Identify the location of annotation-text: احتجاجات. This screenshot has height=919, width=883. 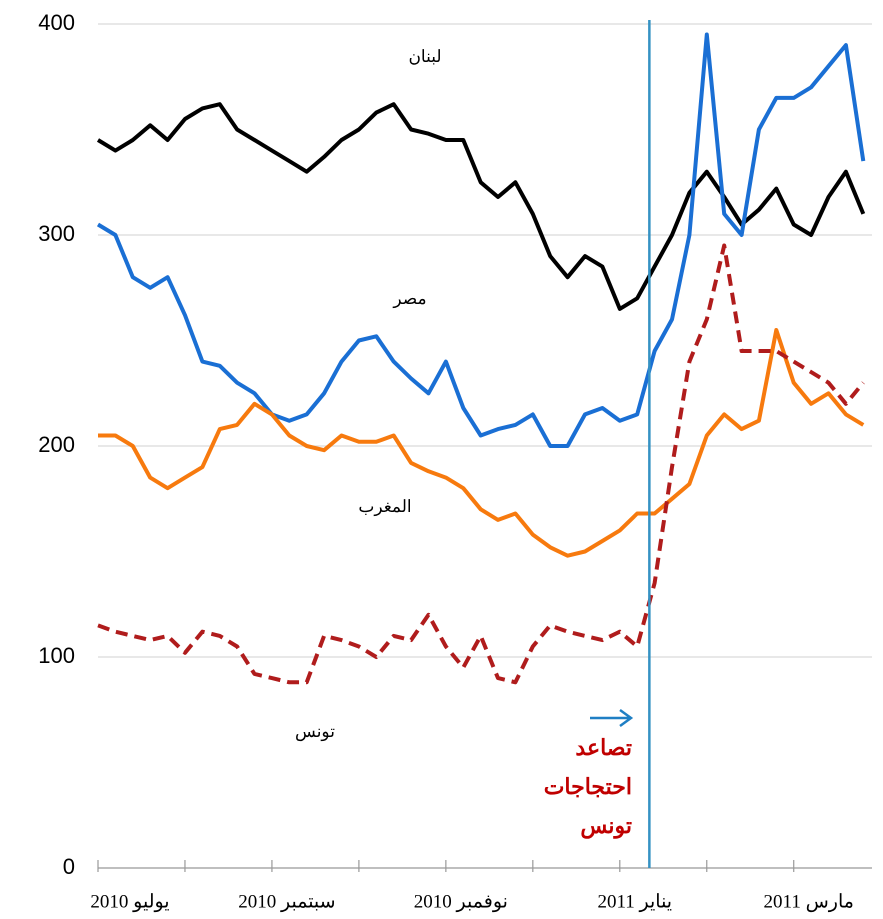
(588, 786).